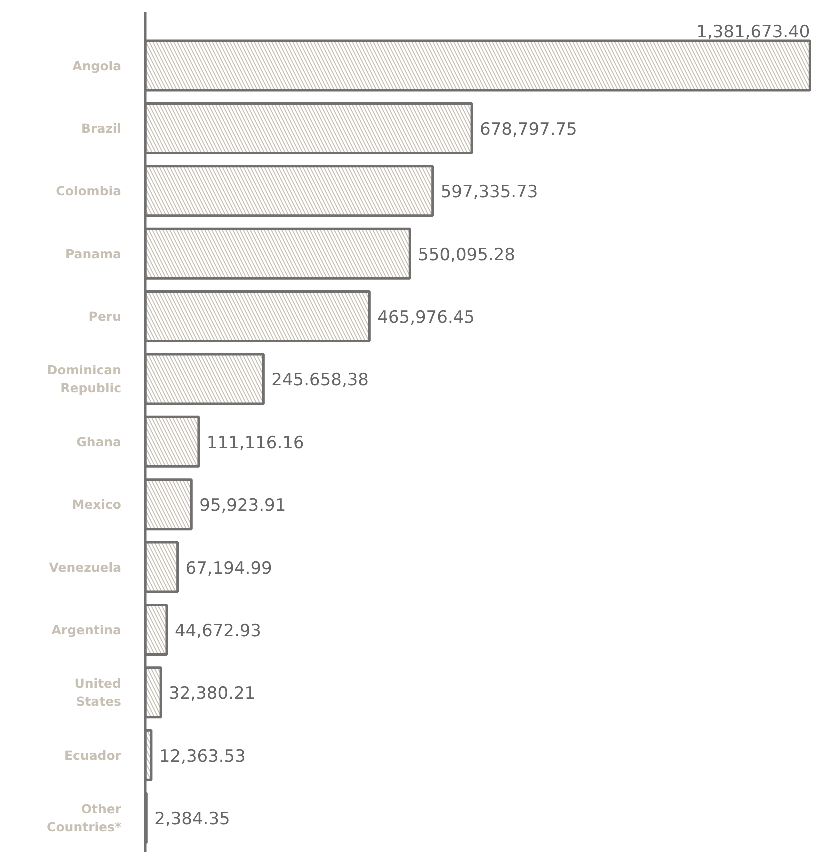 This screenshot has width=817, height=852. What do you see at coordinates (426, 318) in the screenshot?
I see `data-label: 465,976.45` at bounding box center [426, 318].